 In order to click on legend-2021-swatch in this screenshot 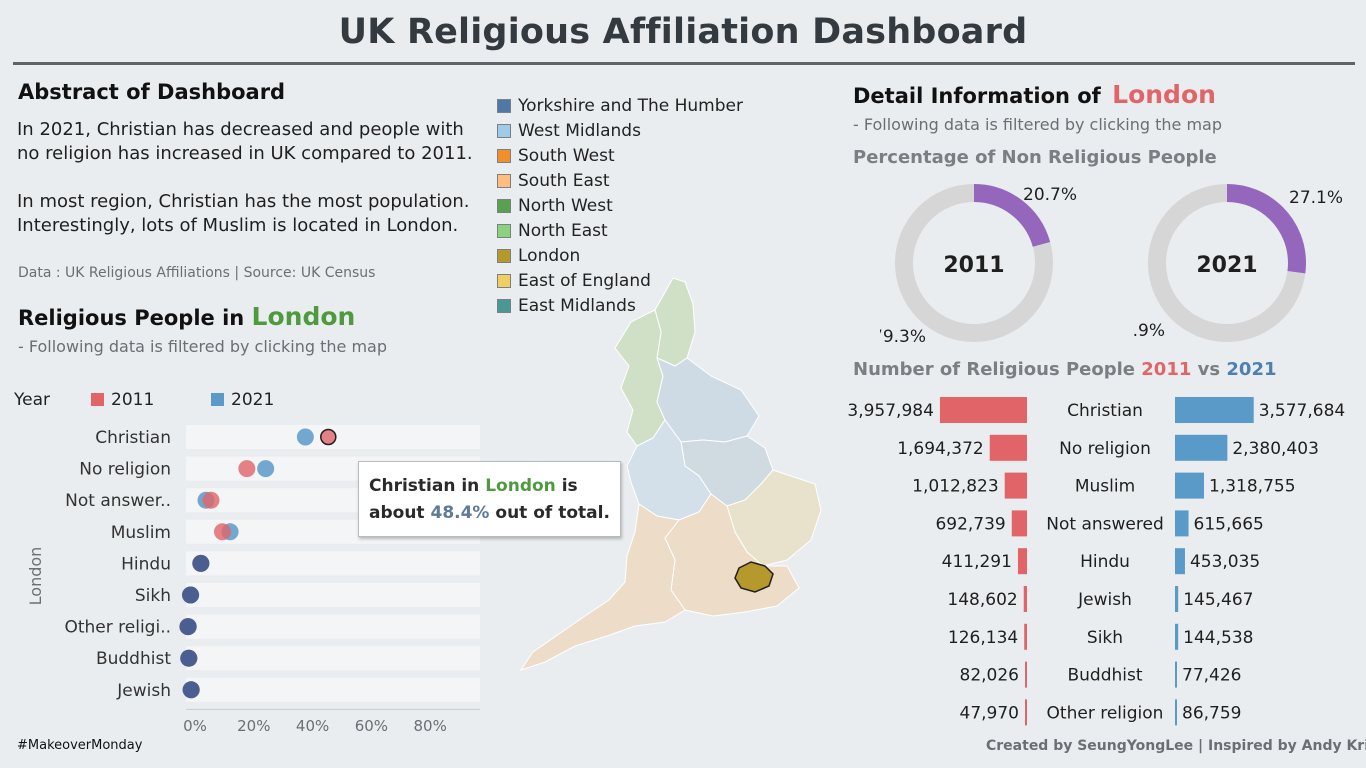, I will do `click(217, 399)`.